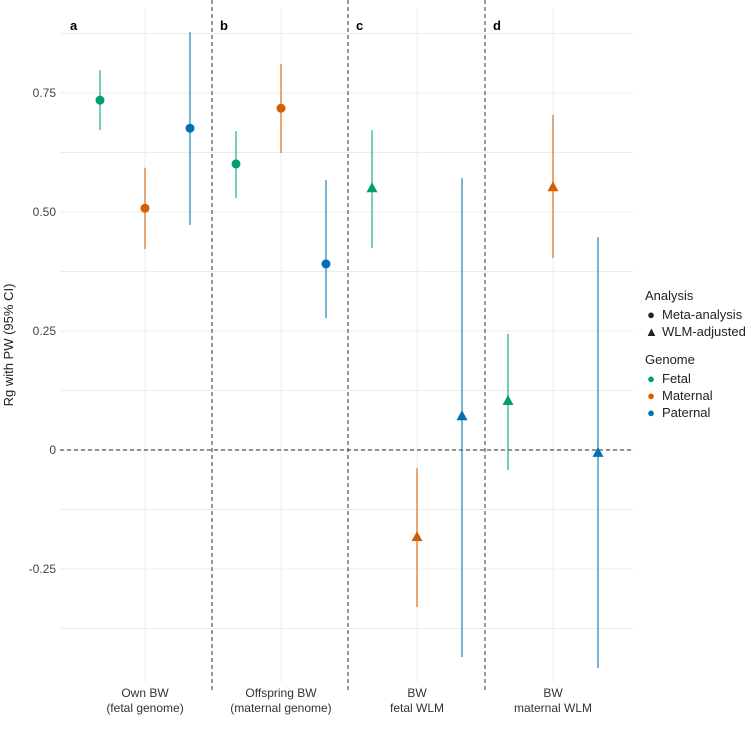  Describe the element at coordinates (669, 295) in the screenshot. I see `legend-analysis-title: Analysis` at that location.